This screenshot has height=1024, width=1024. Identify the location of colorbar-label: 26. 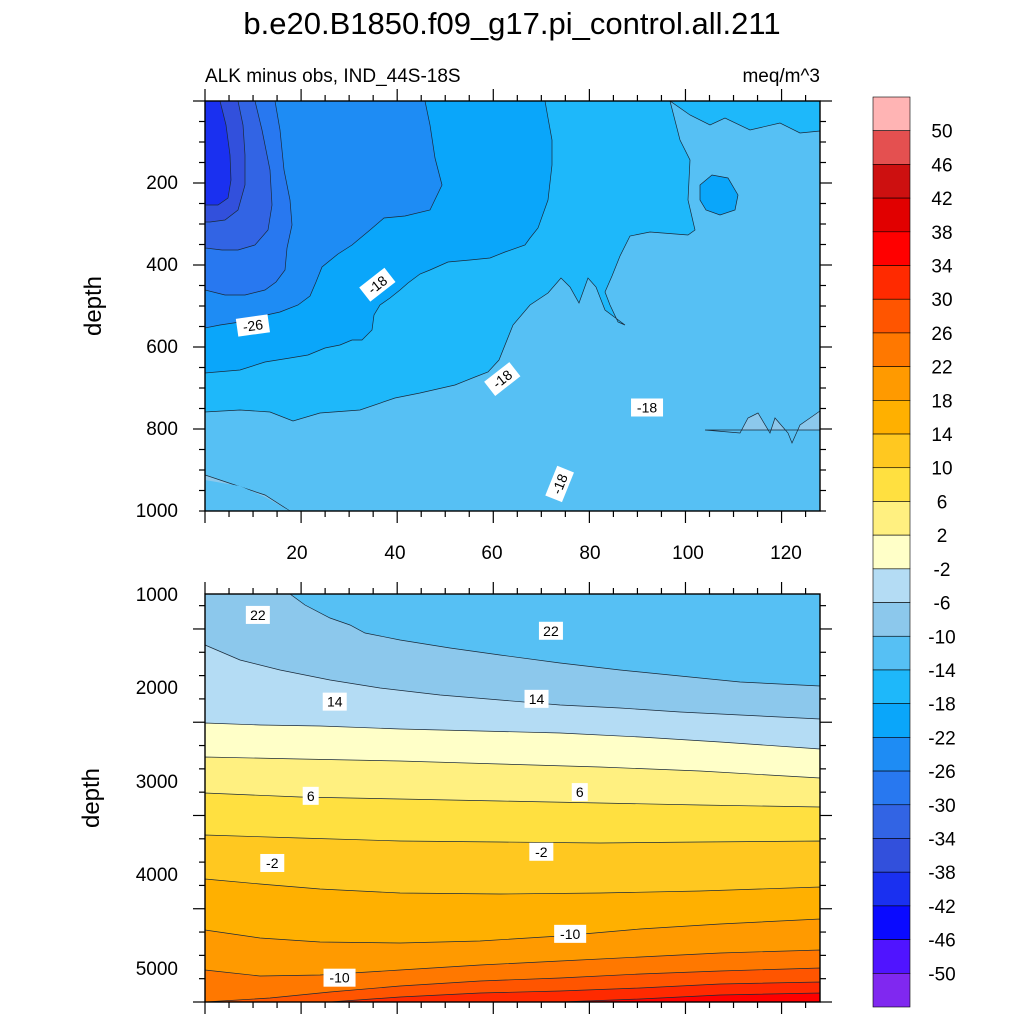
(941, 334).